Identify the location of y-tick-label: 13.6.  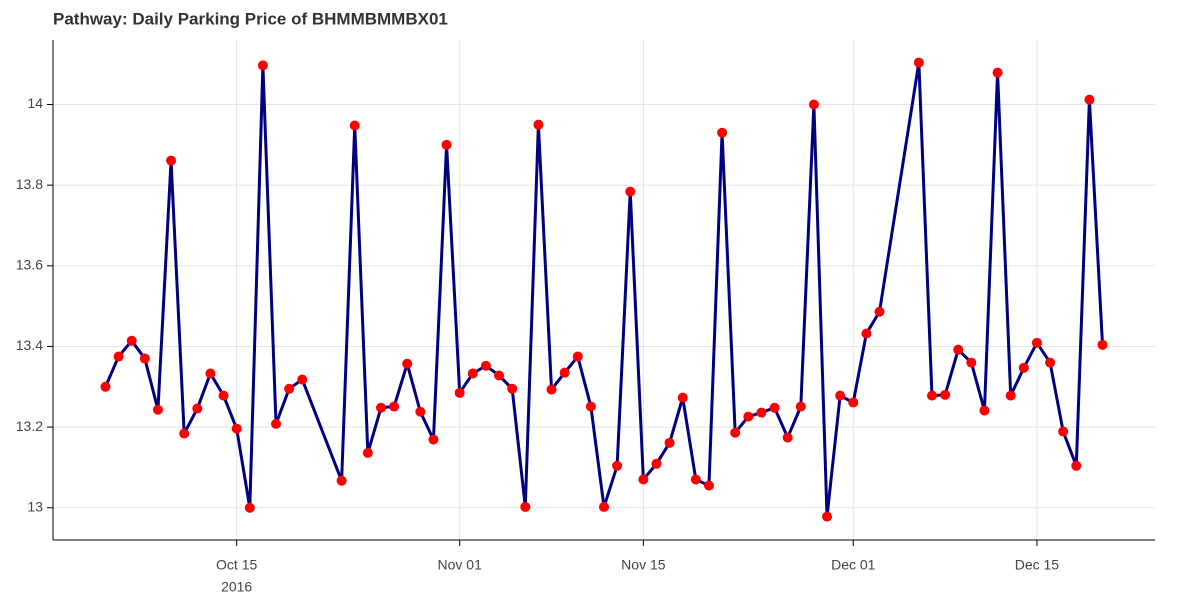
(29, 265).